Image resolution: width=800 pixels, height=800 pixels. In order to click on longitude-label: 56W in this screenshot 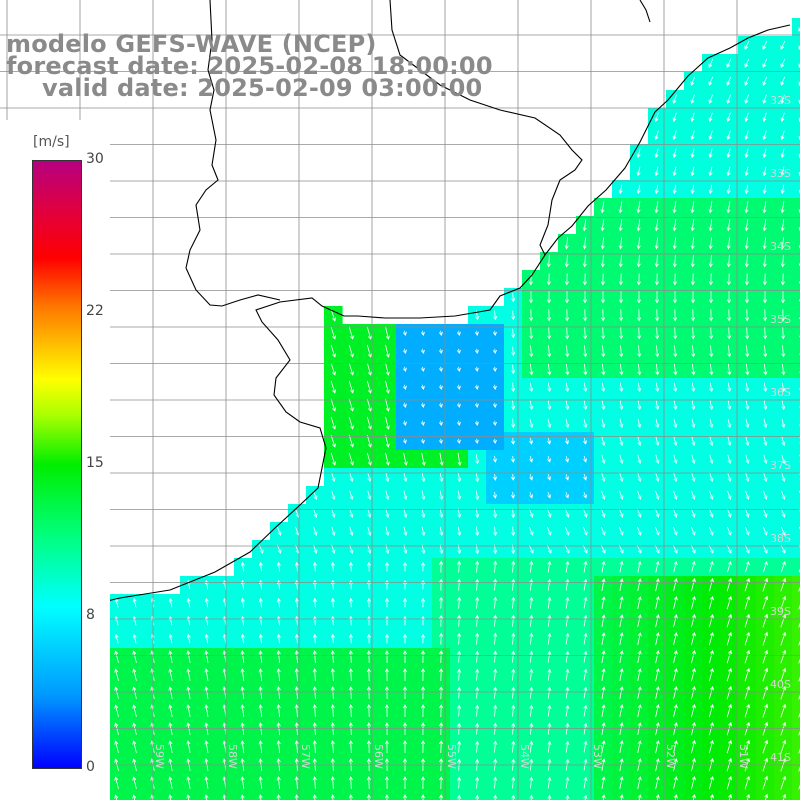, I will do `click(378, 756)`.